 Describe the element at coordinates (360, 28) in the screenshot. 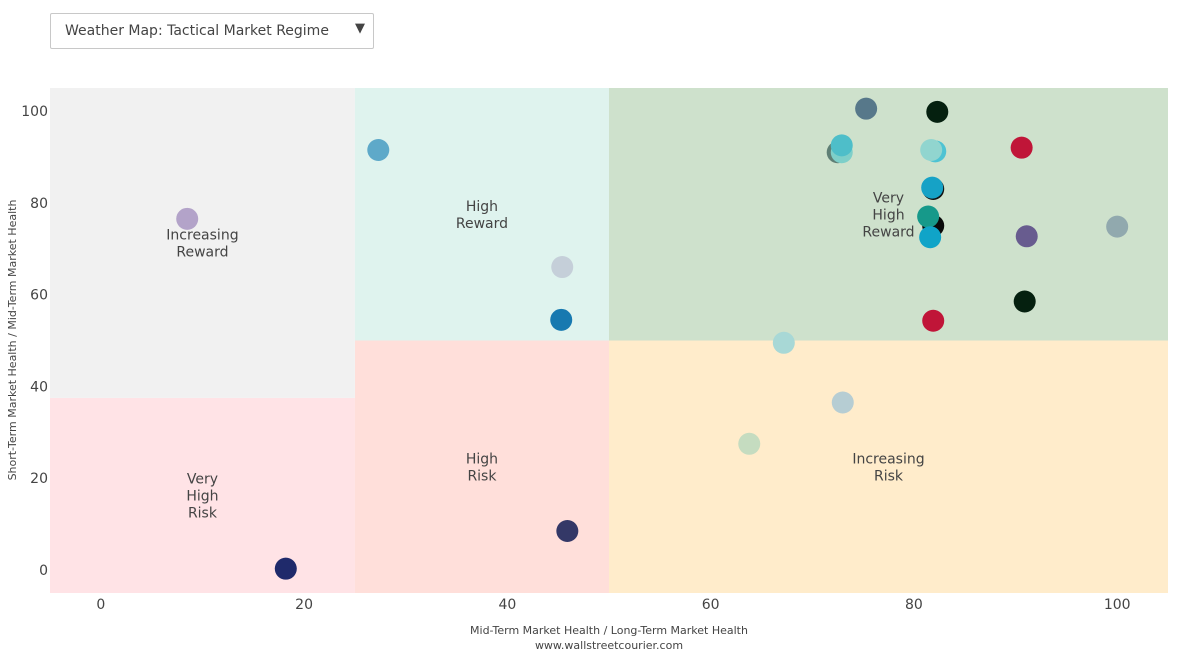

I see `chevron-down-icon: ▼` at that location.